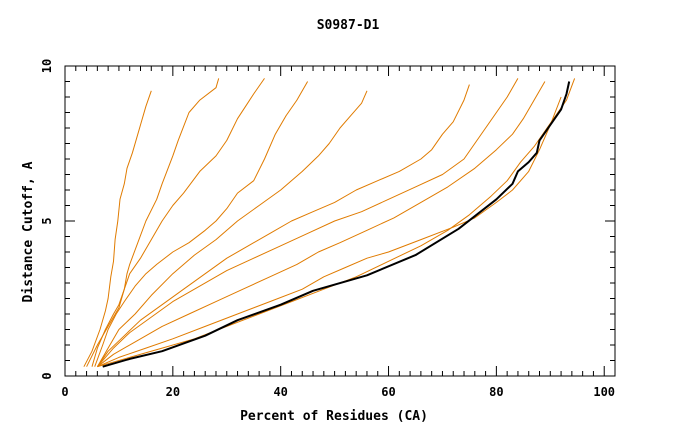  Describe the element at coordinates (47, 220) in the screenshot. I see `y-tick-label: 5` at that location.